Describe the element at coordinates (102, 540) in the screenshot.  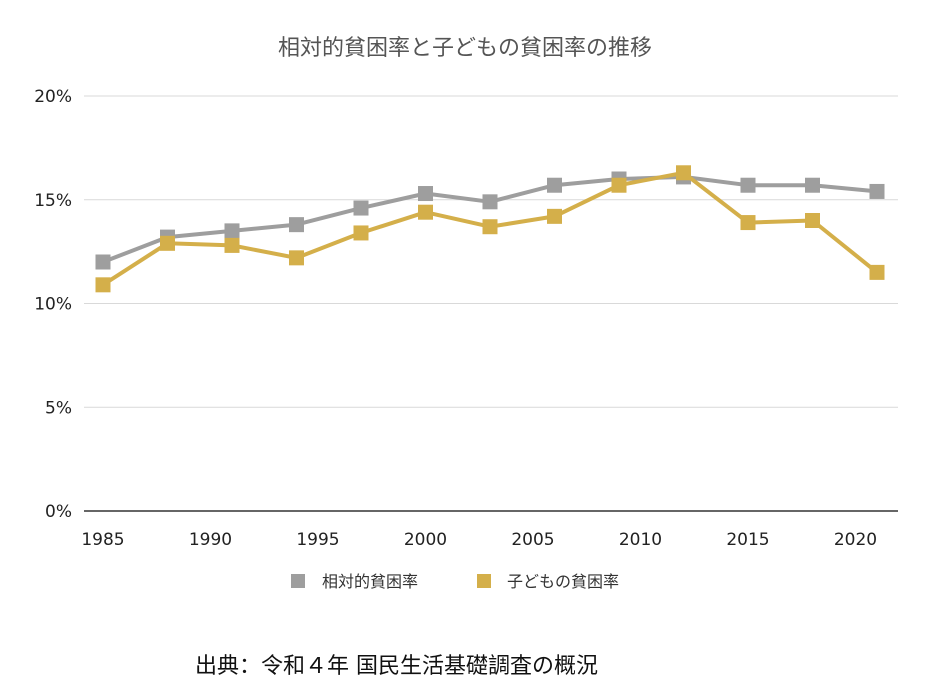
I see `x-tick-label: 1985` at that location.